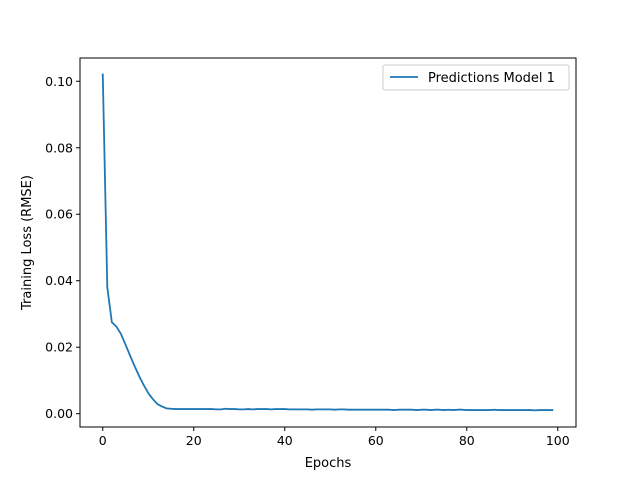 Image resolution: width=640 pixels, height=480 pixels. What do you see at coordinates (491, 78) in the screenshot?
I see `legend-label-series-0: Predictions Model 1` at bounding box center [491, 78].